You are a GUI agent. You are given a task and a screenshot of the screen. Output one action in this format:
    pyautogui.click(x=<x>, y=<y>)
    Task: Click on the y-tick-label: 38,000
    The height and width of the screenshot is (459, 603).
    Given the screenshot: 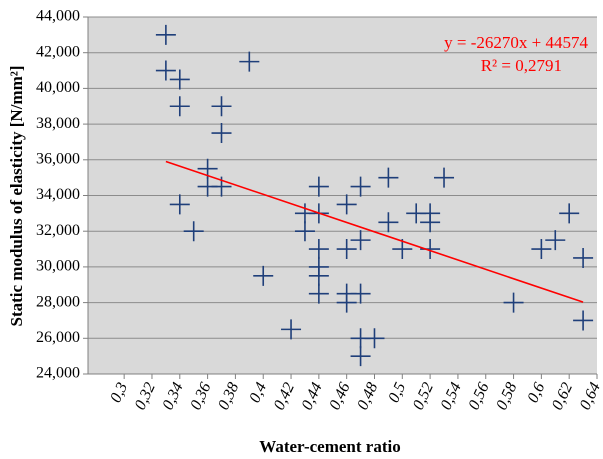 What is the action you would take?
    pyautogui.click(x=58, y=123)
    